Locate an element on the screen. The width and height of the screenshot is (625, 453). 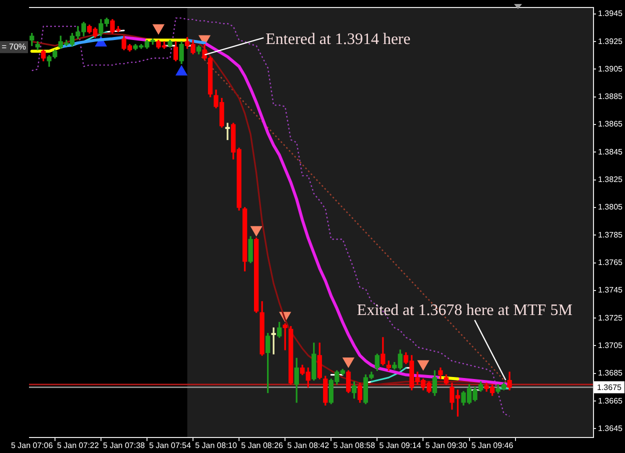
x-tick-label: 5 Jan 07:22 is located at coordinates (78, 445).